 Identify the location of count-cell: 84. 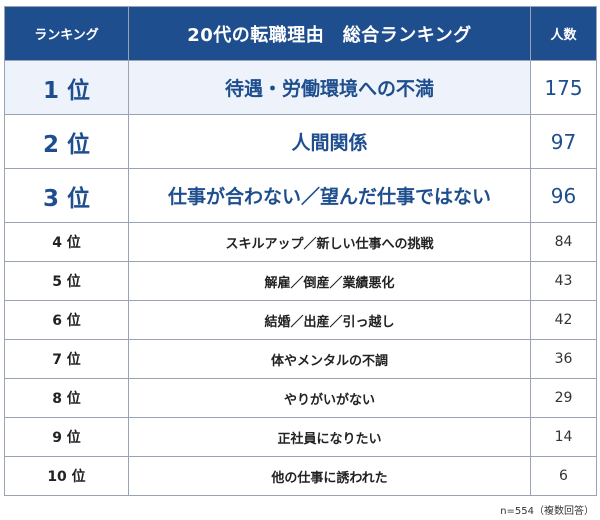
(563, 242).